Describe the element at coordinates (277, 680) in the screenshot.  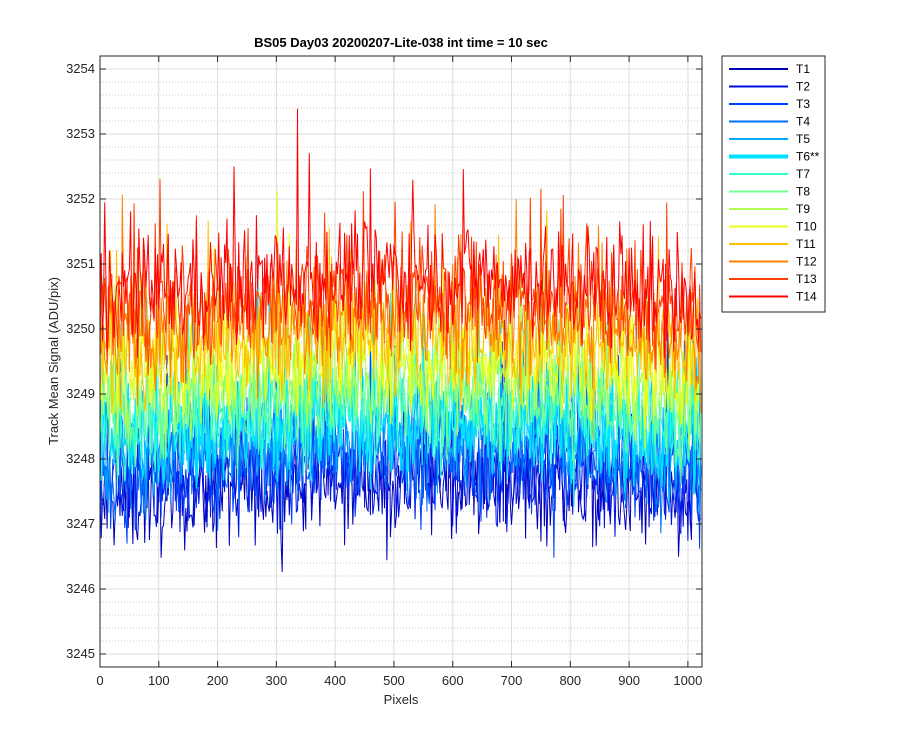
I see `x-tick-label: 300` at that location.